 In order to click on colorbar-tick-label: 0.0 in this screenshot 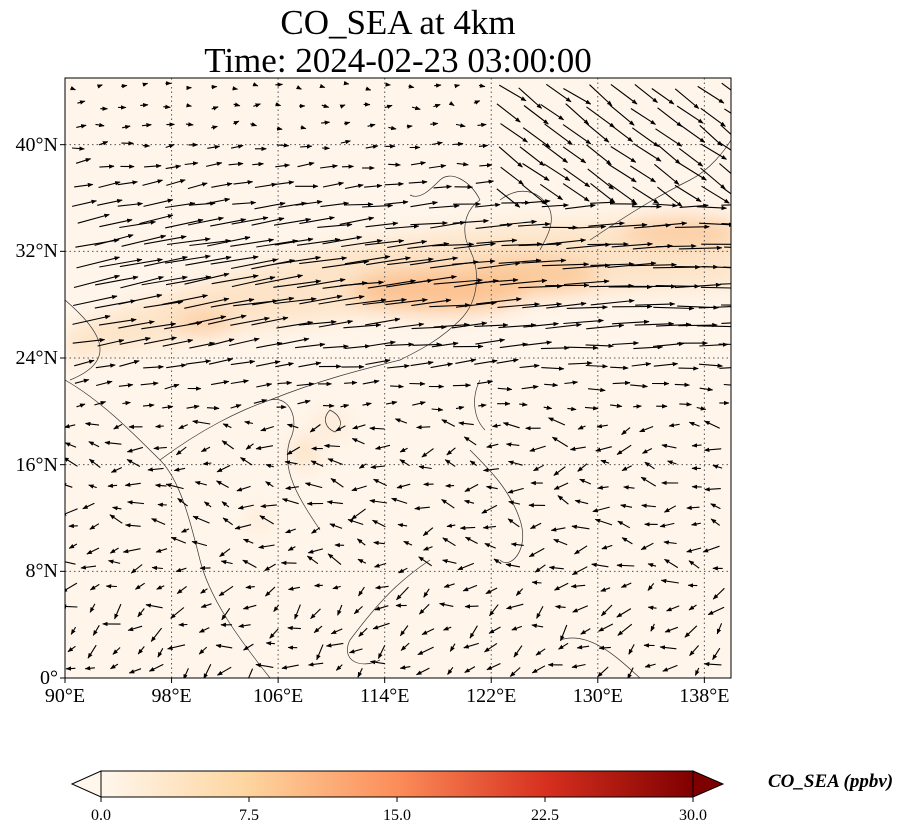, I will do `click(101, 815)`.